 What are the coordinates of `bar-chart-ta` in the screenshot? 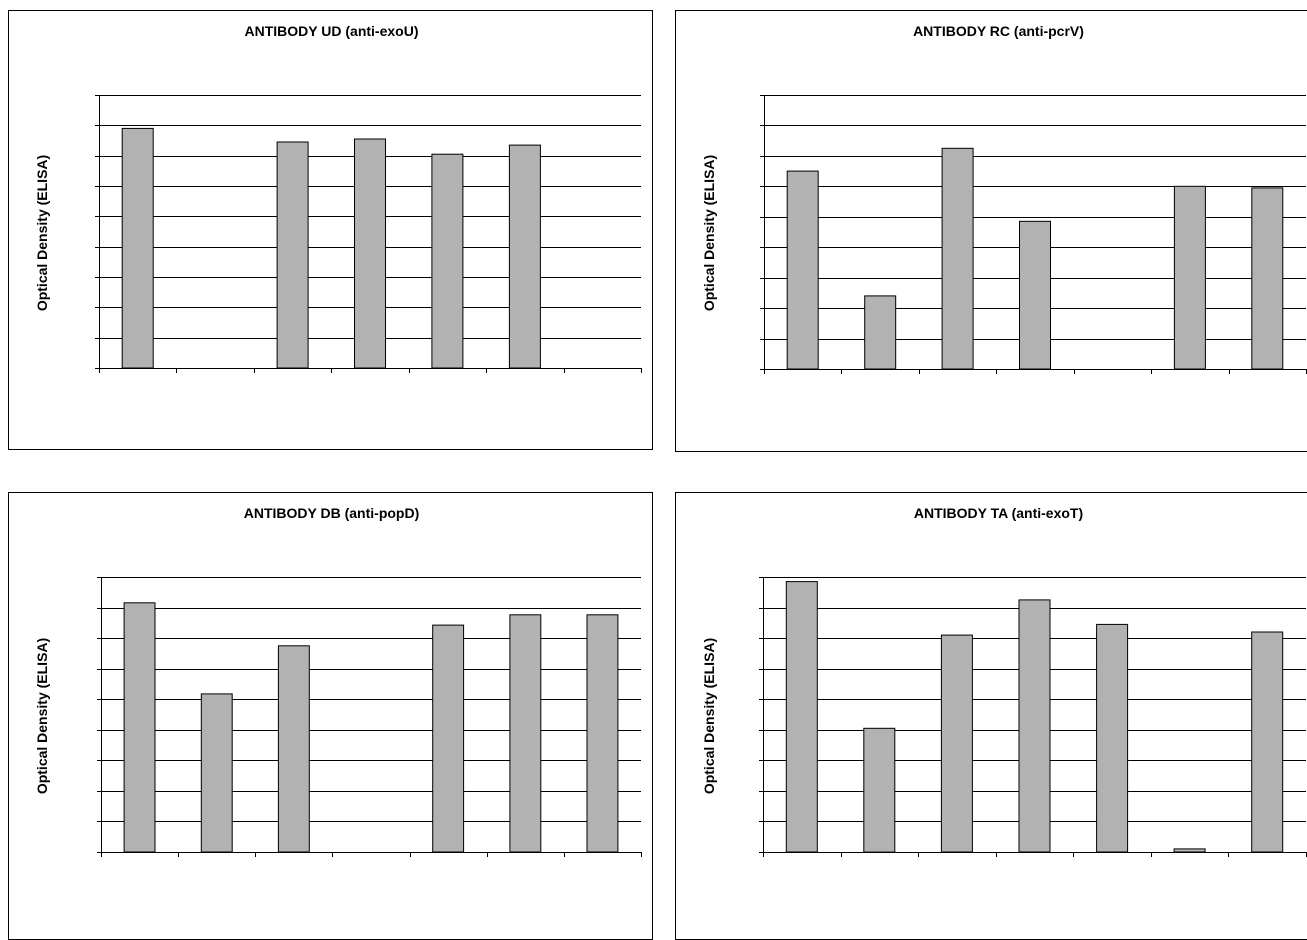 It's located at (1033, 717).